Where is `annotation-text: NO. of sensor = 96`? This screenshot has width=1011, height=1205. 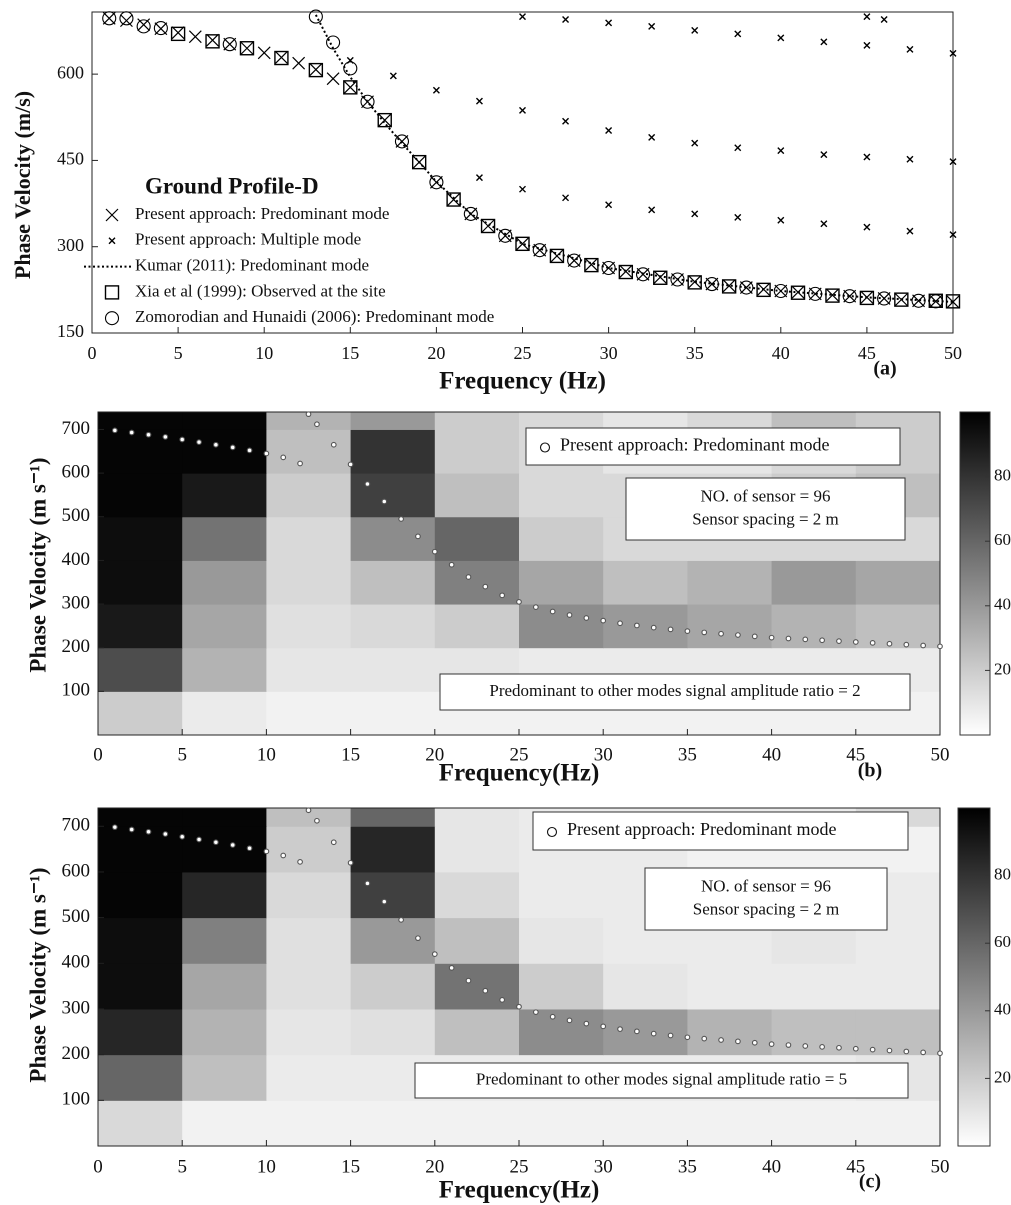 annotation-text: NO. of sensor = 96 is located at coordinates (766, 495).